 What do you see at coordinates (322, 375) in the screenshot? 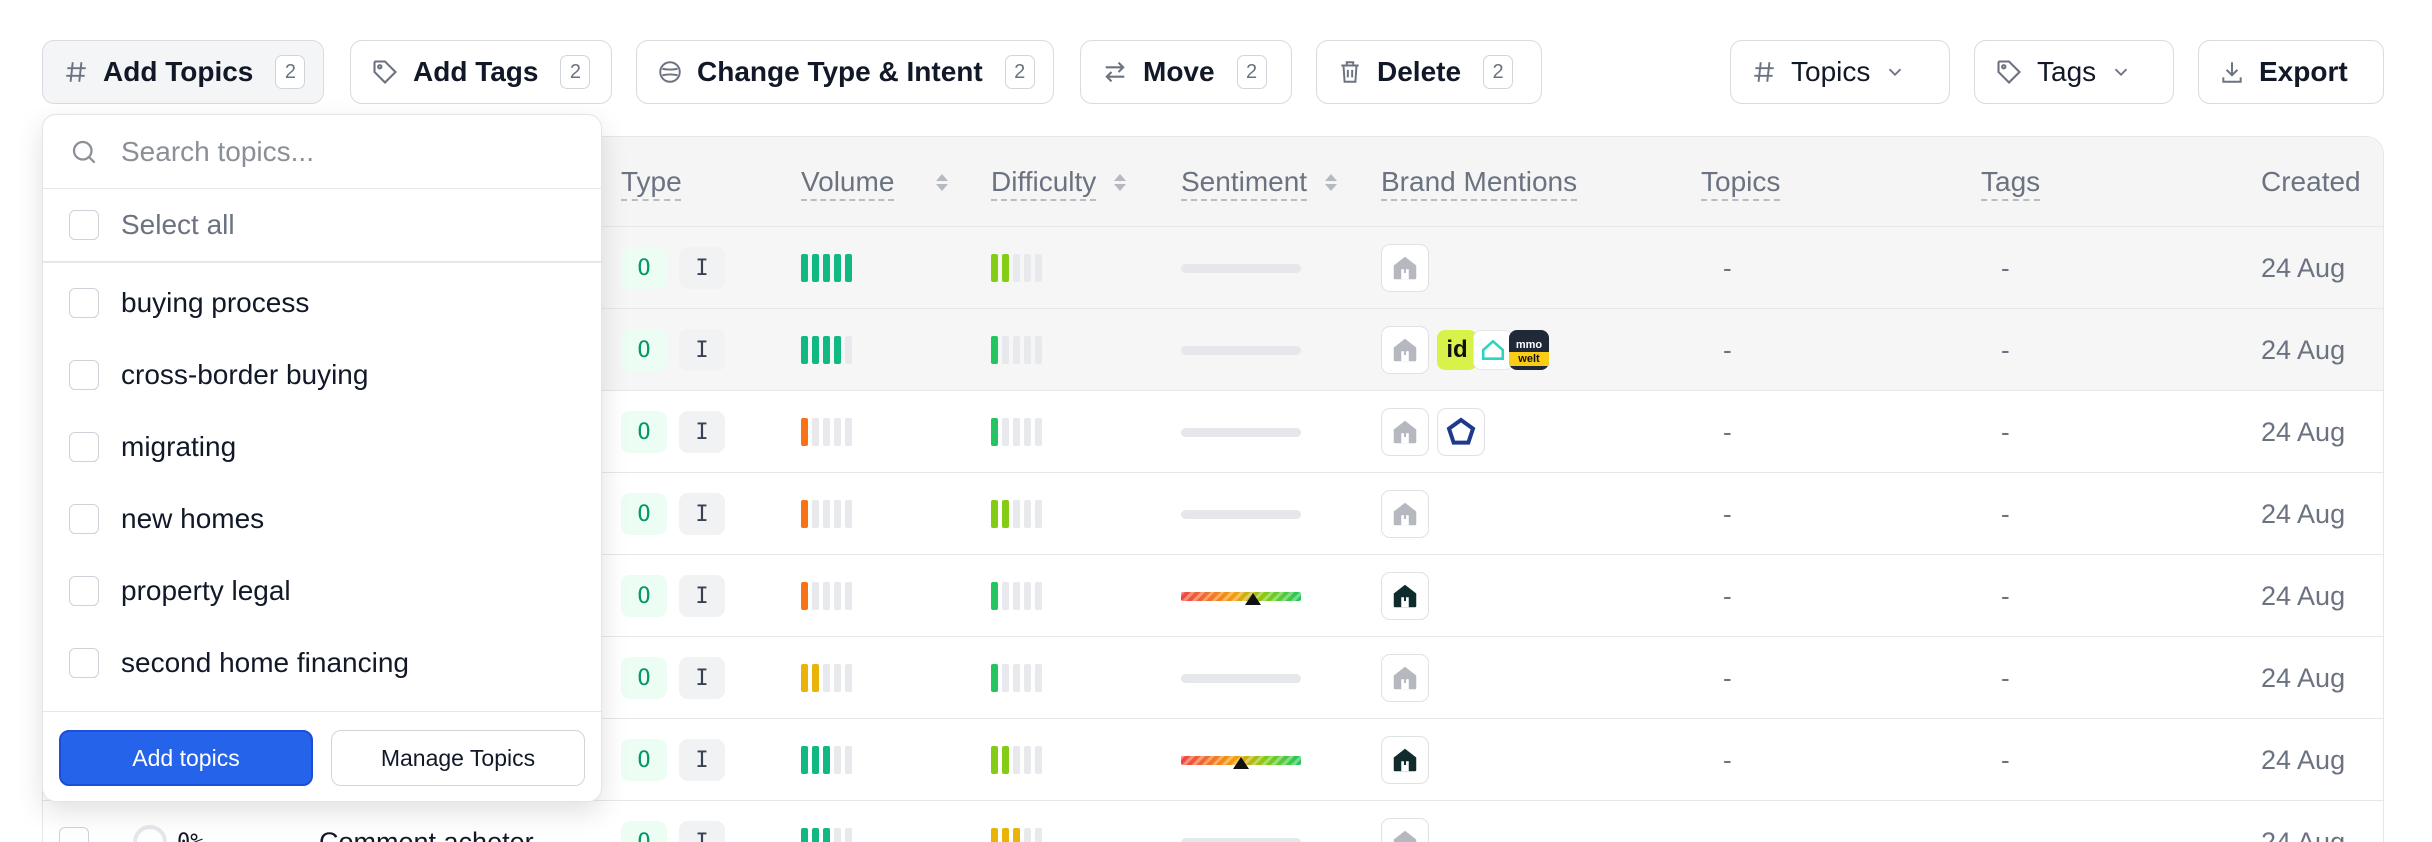
I see `topic-option: cross-border buying` at bounding box center [322, 375].